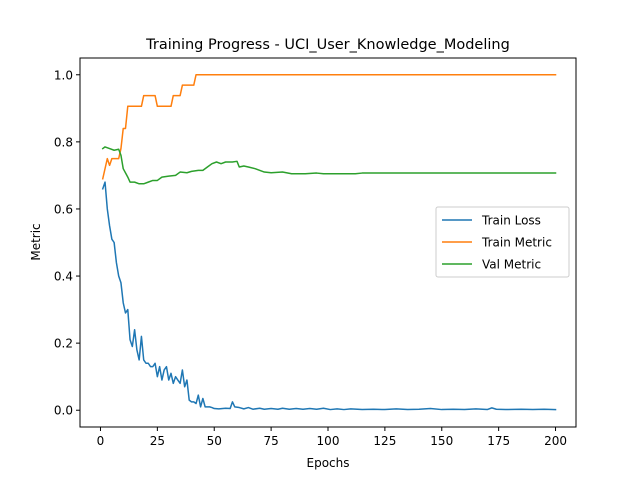 Image resolution: width=640 pixels, height=480 pixels. What do you see at coordinates (329, 165) in the screenshot?
I see `series-line-val-metric` at bounding box center [329, 165].